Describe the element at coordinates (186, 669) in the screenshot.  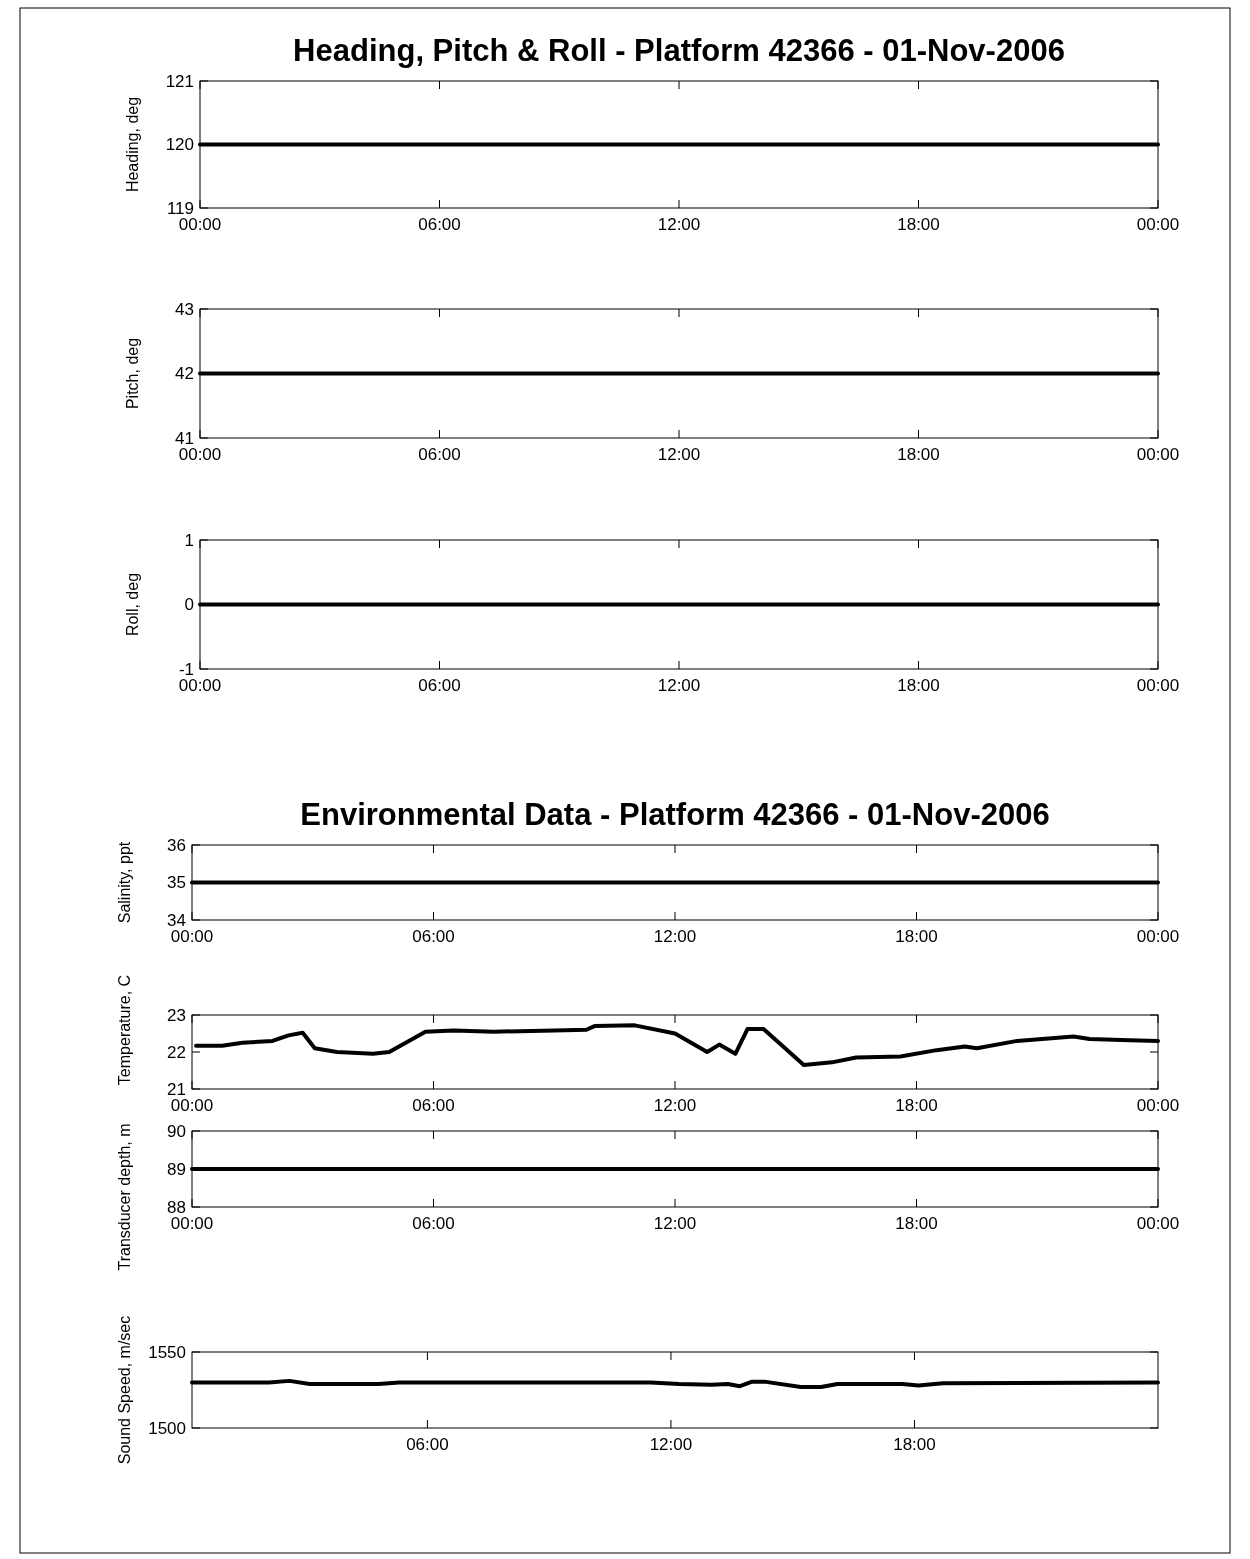
I see `y-tick-label: -1` at that location.